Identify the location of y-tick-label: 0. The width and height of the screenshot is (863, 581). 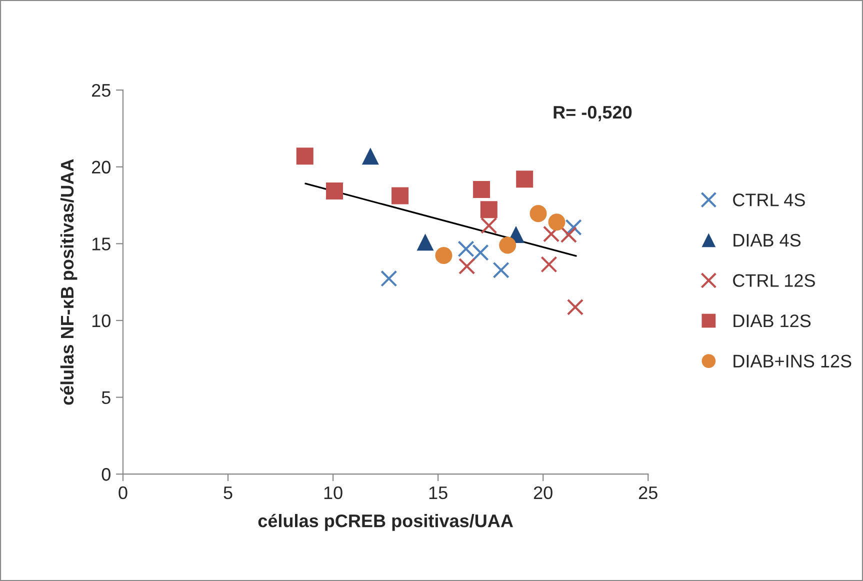
(106, 474).